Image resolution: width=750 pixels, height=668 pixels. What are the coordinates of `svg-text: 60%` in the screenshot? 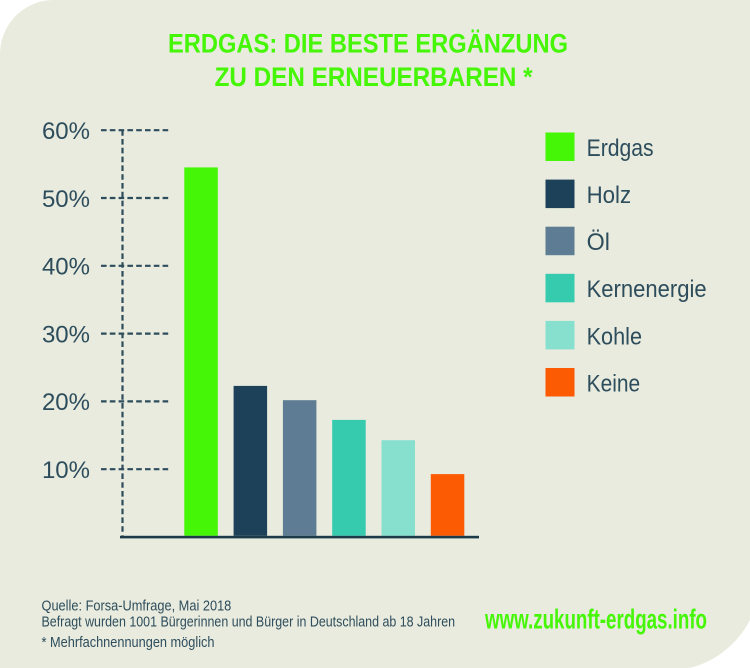 It's located at (66, 131).